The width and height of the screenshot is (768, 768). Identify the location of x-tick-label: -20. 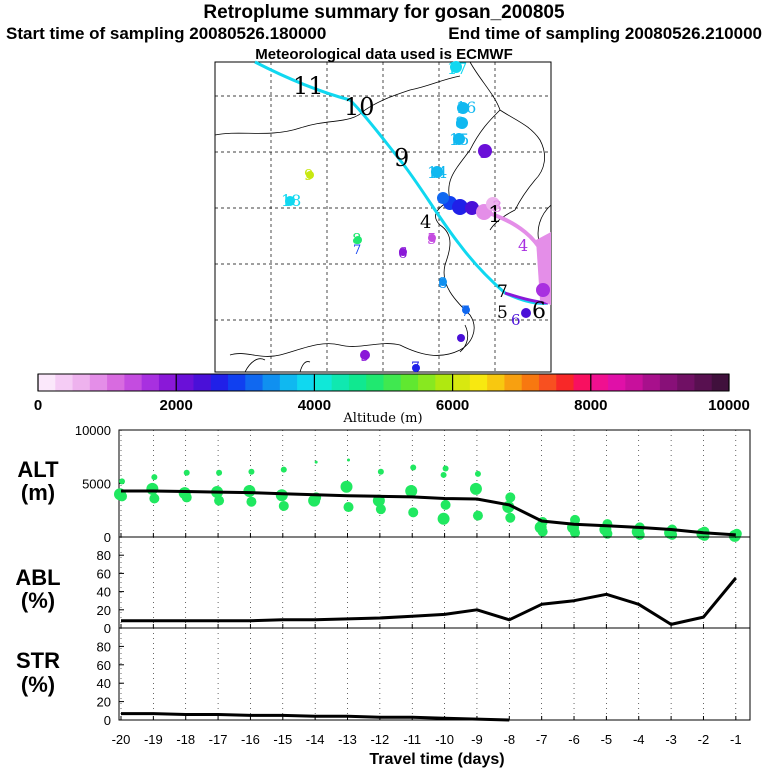
(121, 739).